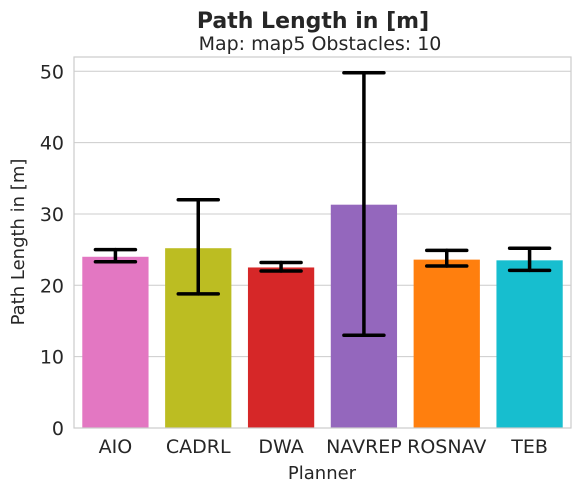 This screenshot has height=492, width=579. Describe the element at coordinates (58, 429) in the screenshot. I see `y-tick-label: 0` at that location.